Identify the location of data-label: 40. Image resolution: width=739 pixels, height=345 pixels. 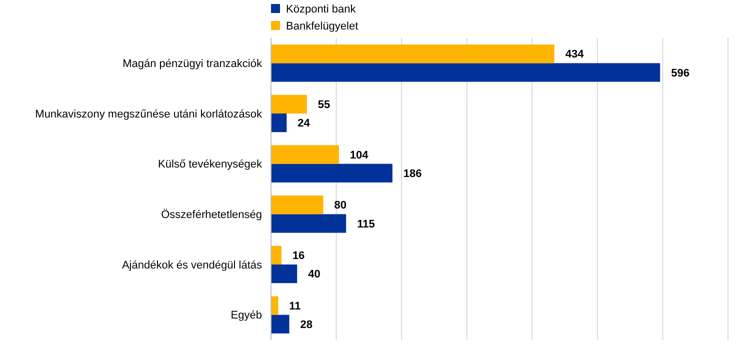
(314, 274).